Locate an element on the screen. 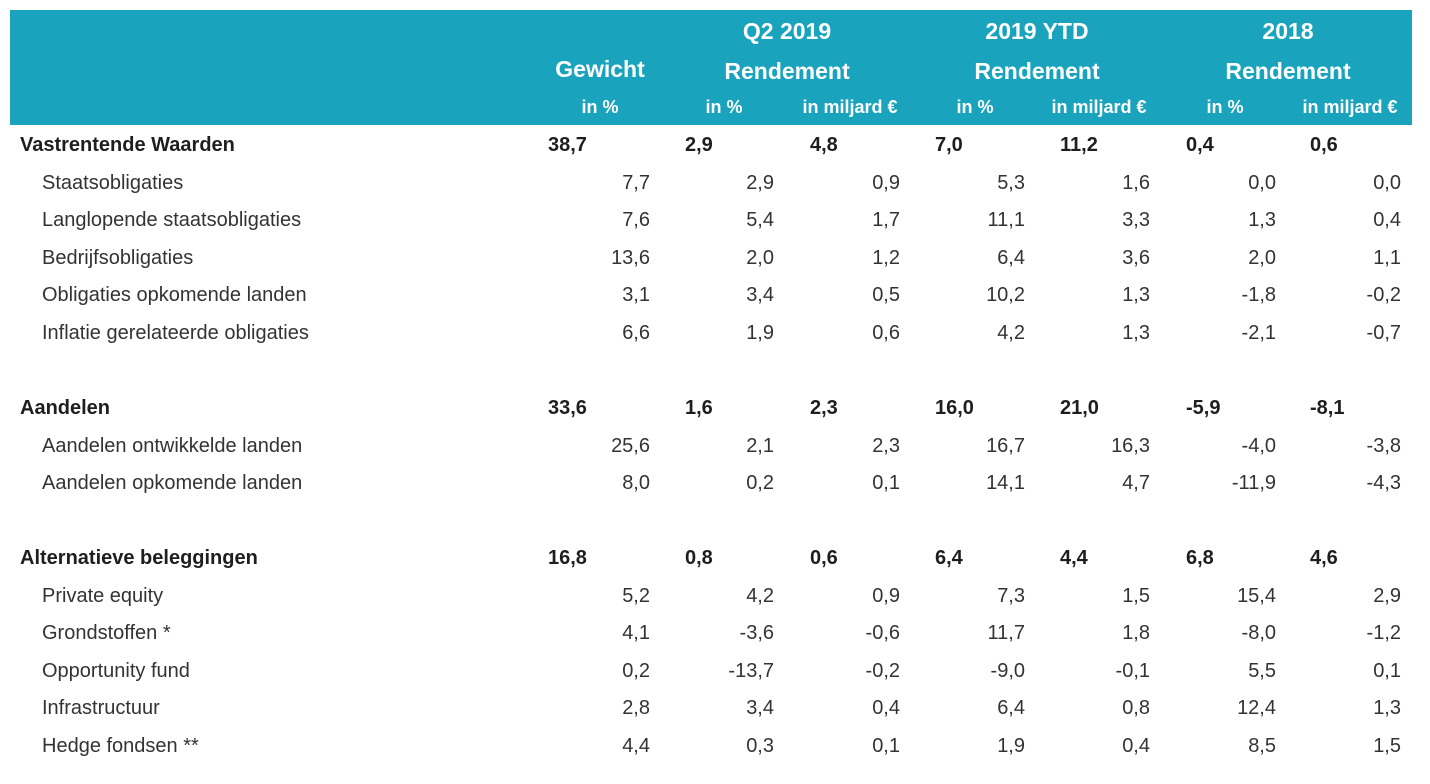  row-value: 0,5 is located at coordinates (886, 295).